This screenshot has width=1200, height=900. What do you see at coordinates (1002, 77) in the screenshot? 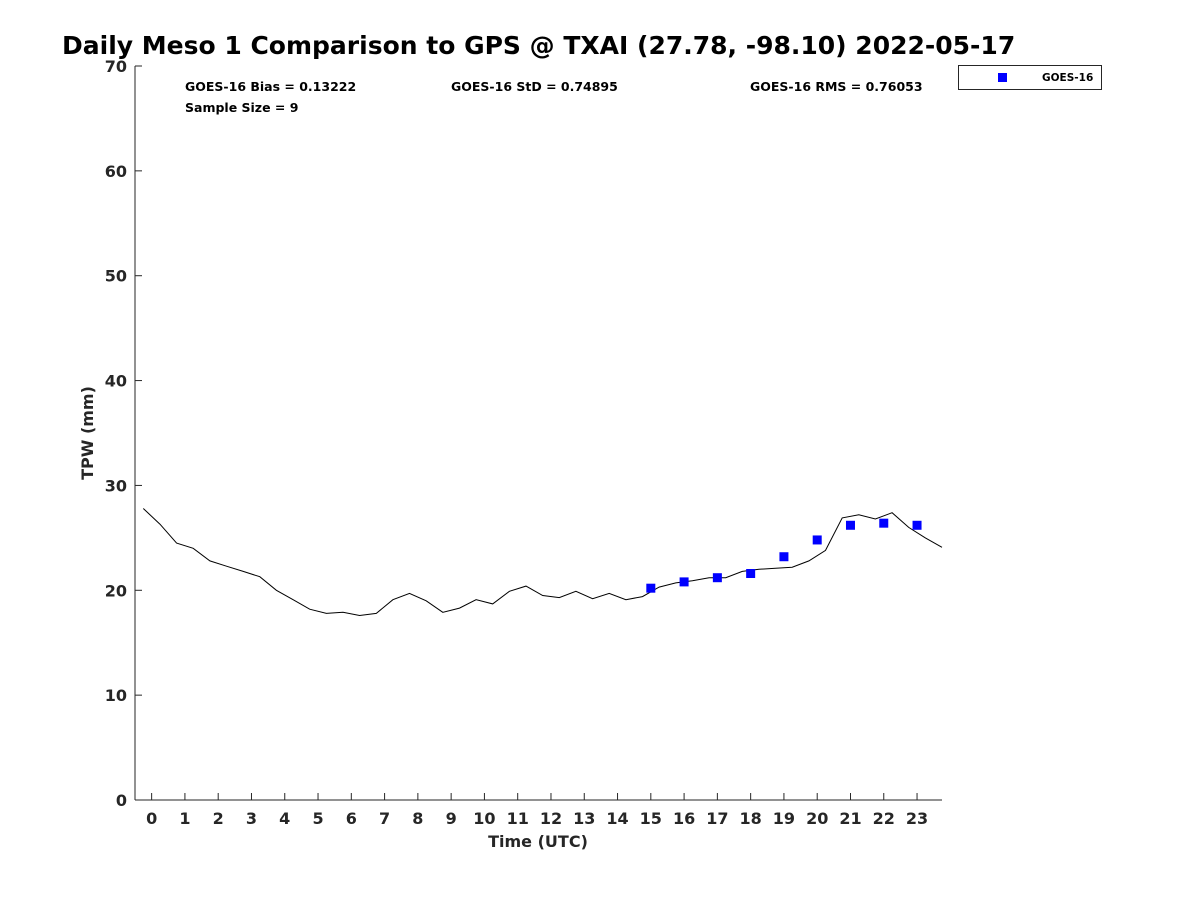
I see `legend-marker` at bounding box center [1002, 77].